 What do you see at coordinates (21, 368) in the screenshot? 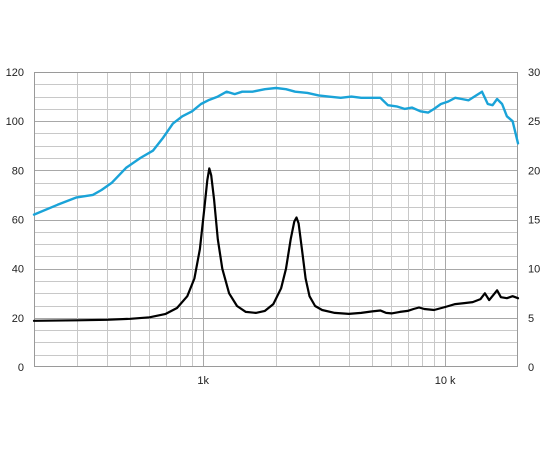
I see `y-tick-label: 0` at bounding box center [21, 368].